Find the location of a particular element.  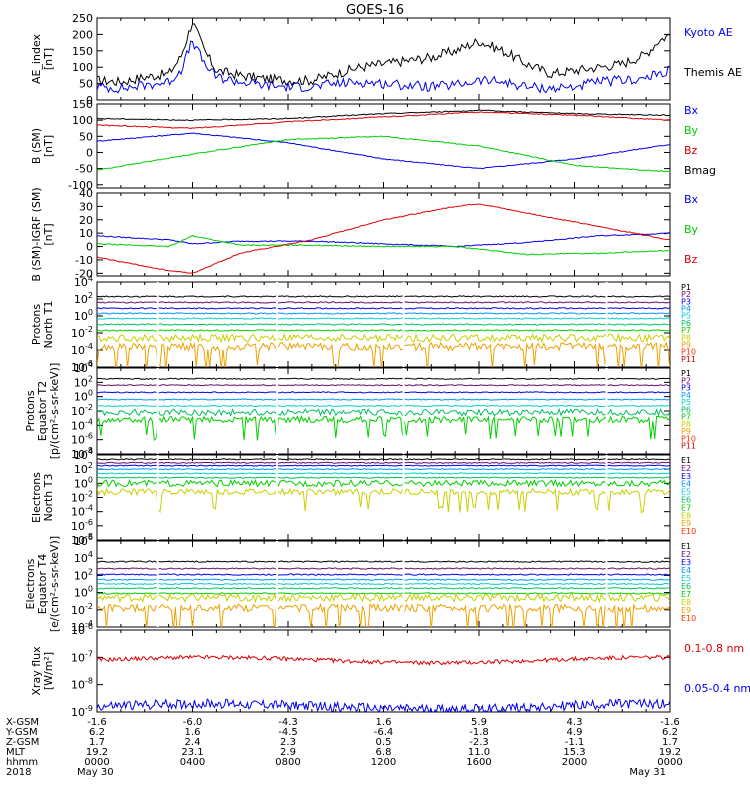

y-axis-label: [p/(cm²-s-sr-keV)] is located at coordinates (54, 411).